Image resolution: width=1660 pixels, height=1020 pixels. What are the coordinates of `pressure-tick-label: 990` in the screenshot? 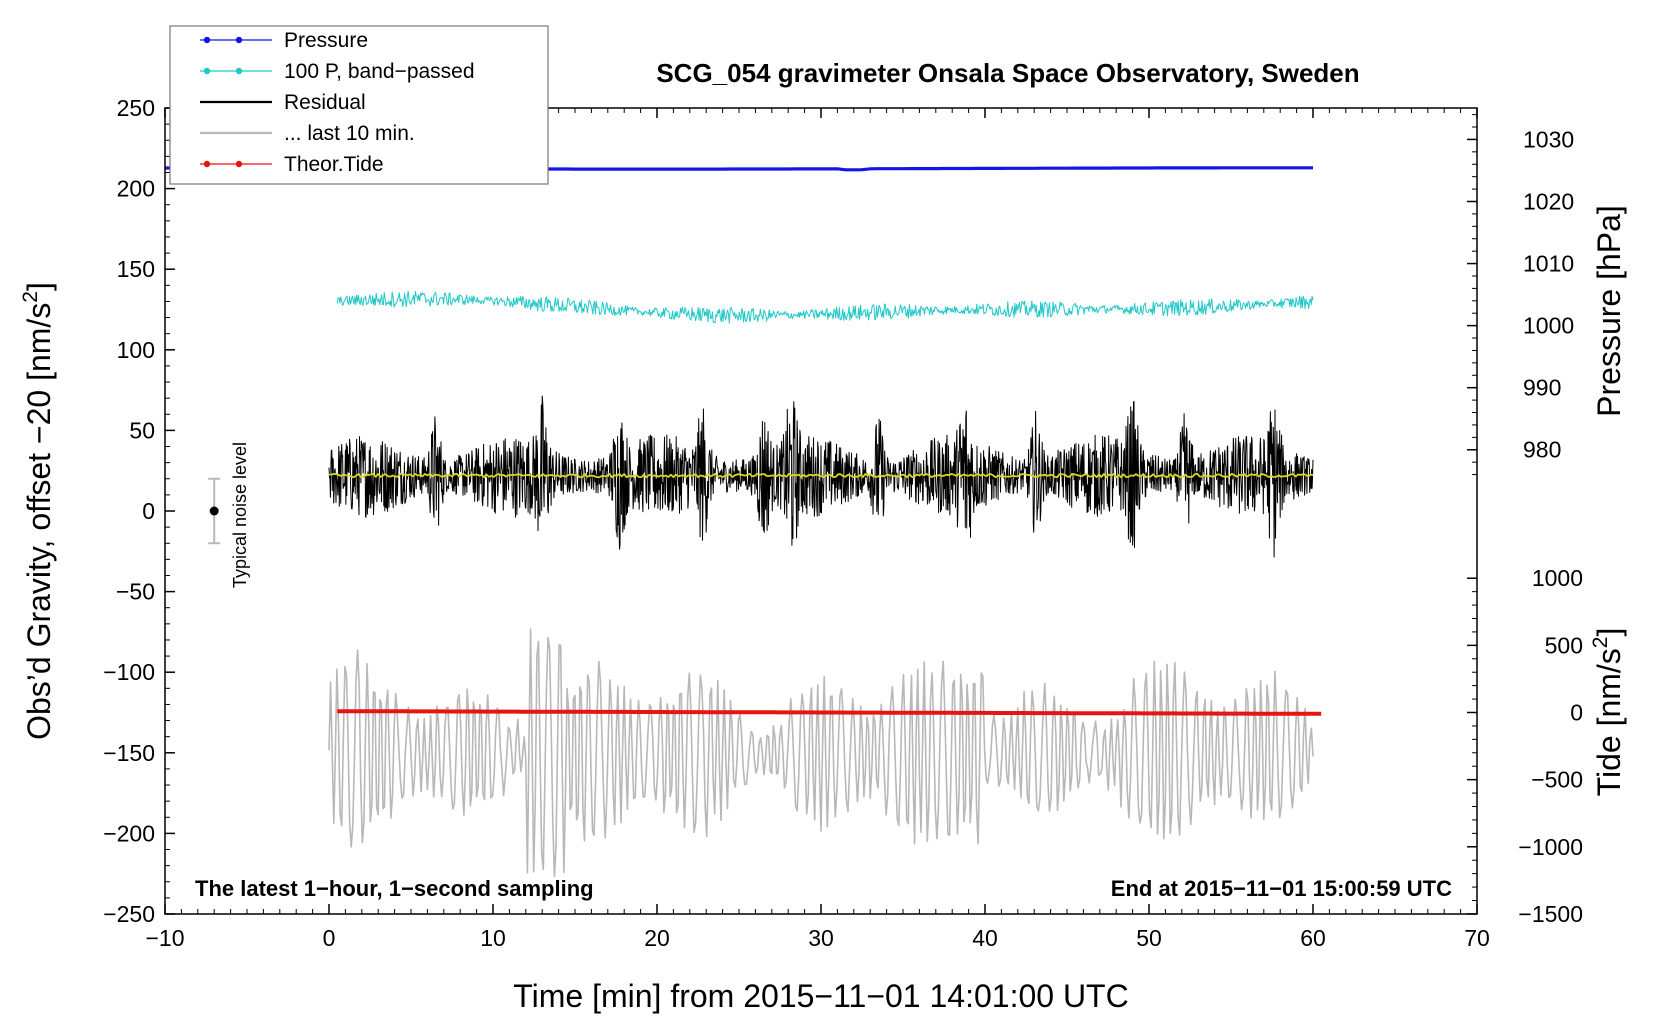 It's located at (1542, 388).